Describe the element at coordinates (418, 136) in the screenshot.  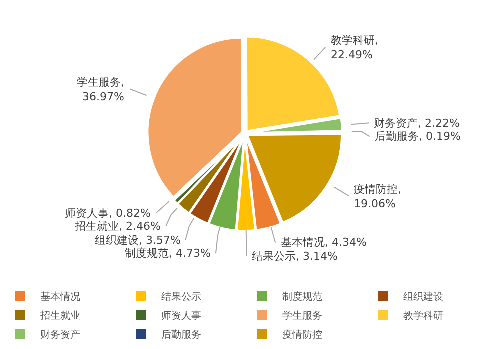
I see `data-label: 后勤服务, 0.19%` at that location.